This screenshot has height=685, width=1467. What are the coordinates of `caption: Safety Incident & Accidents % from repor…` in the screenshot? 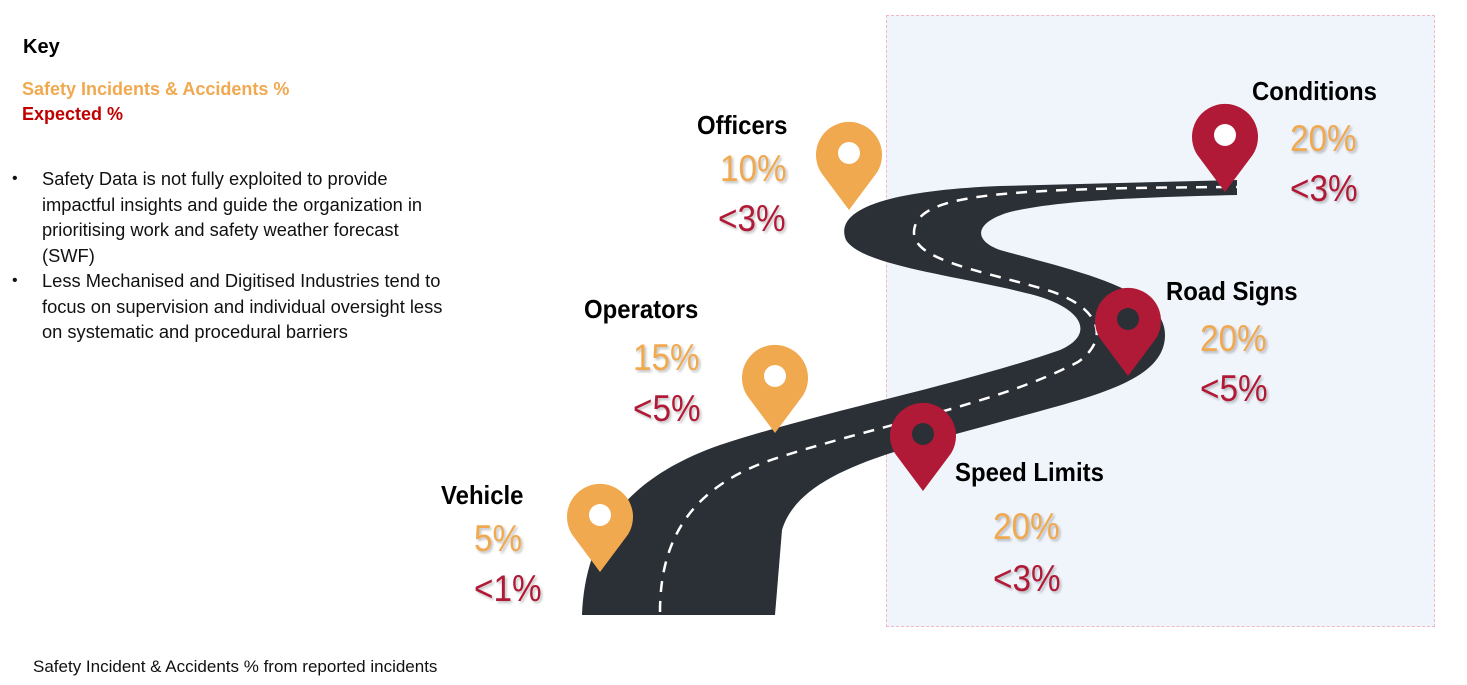 It's located at (235, 666).